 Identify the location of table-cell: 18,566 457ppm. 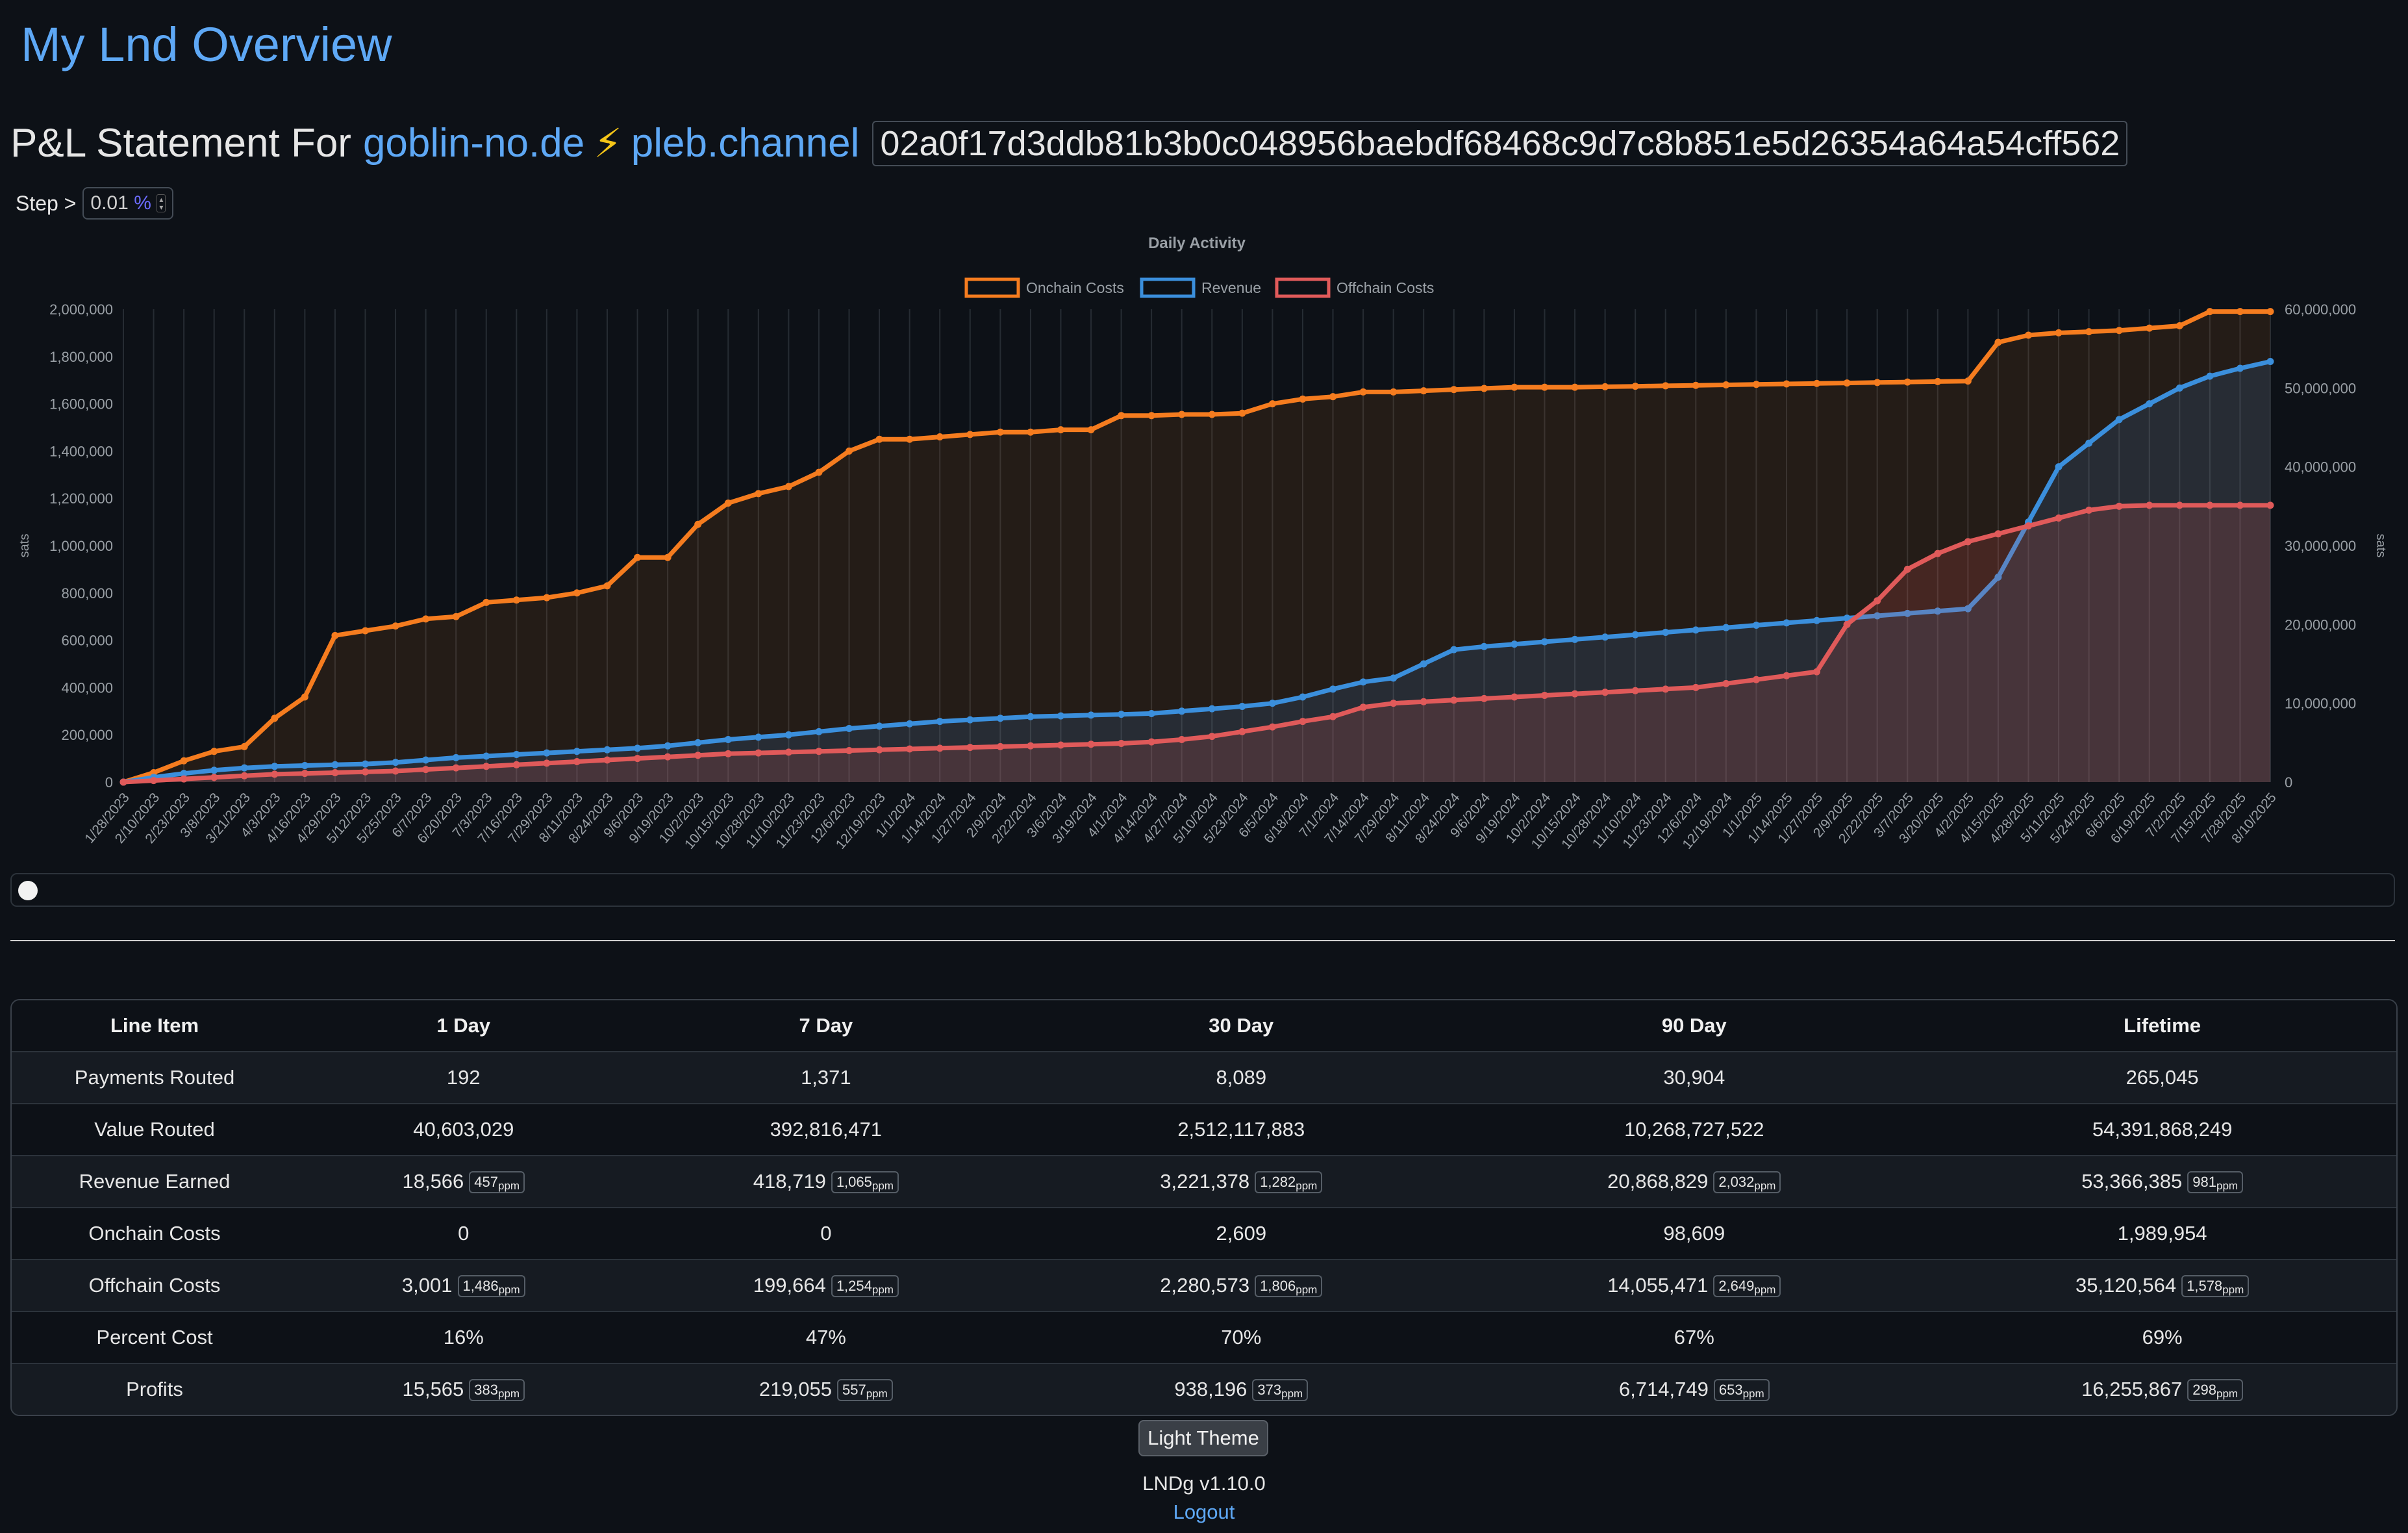
(463, 1181).